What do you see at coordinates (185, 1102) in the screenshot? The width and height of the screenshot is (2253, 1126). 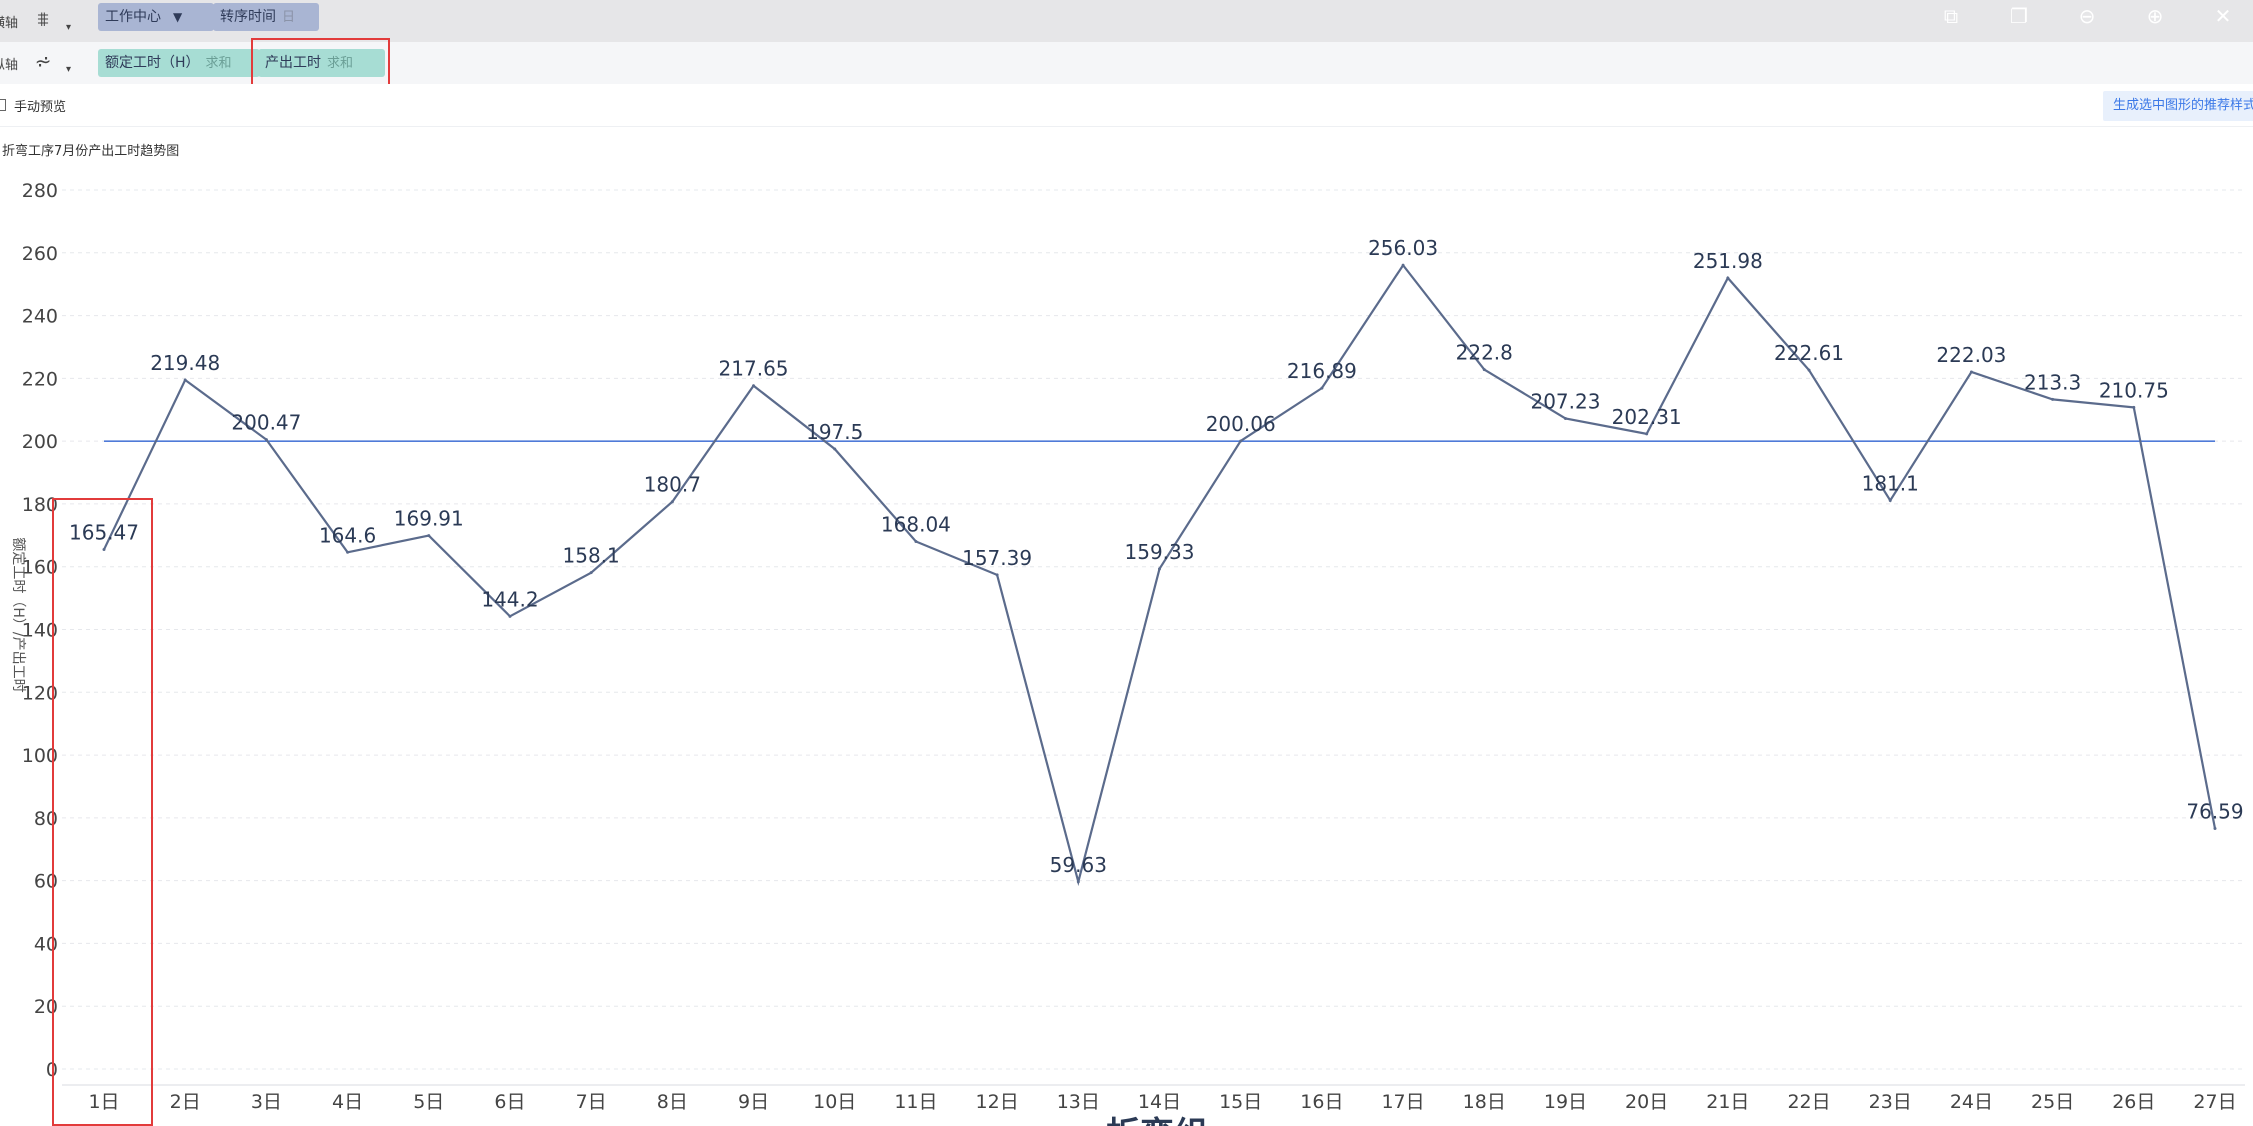 I see `x-tick-label: 2日` at bounding box center [185, 1102].